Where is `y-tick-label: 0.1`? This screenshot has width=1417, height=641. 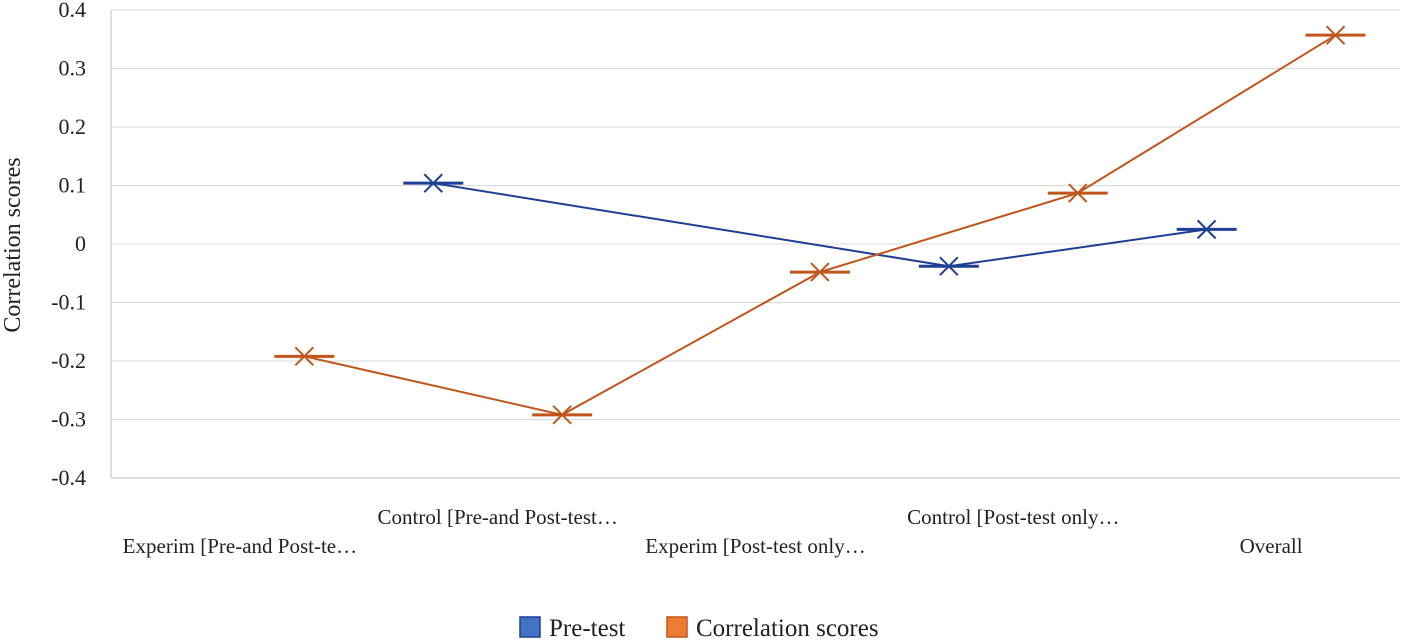
y-tick-label: 0.1 is located at coordinates (73, 185).